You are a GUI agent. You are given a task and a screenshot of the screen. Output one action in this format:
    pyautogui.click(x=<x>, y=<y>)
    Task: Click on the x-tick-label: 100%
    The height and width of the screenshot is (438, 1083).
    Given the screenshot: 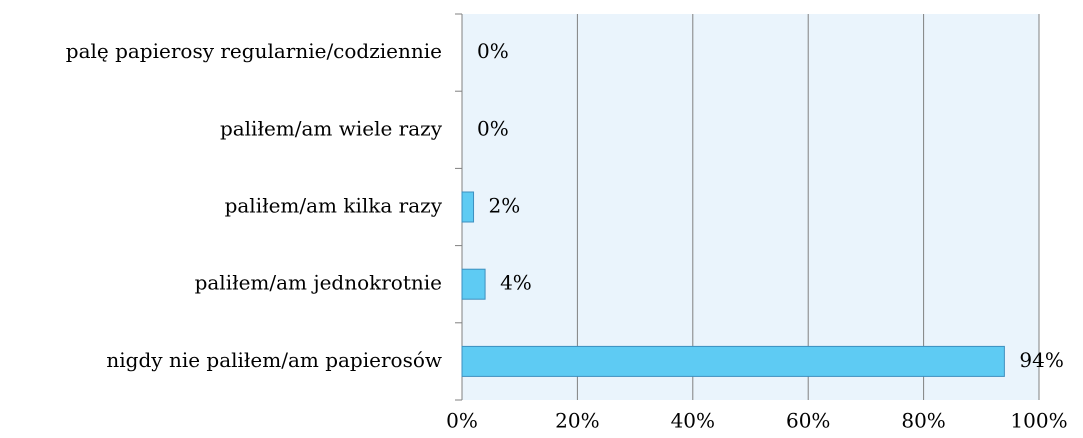 What is the action you would take?
    pyautogui.click(x=1038, y=421)
    